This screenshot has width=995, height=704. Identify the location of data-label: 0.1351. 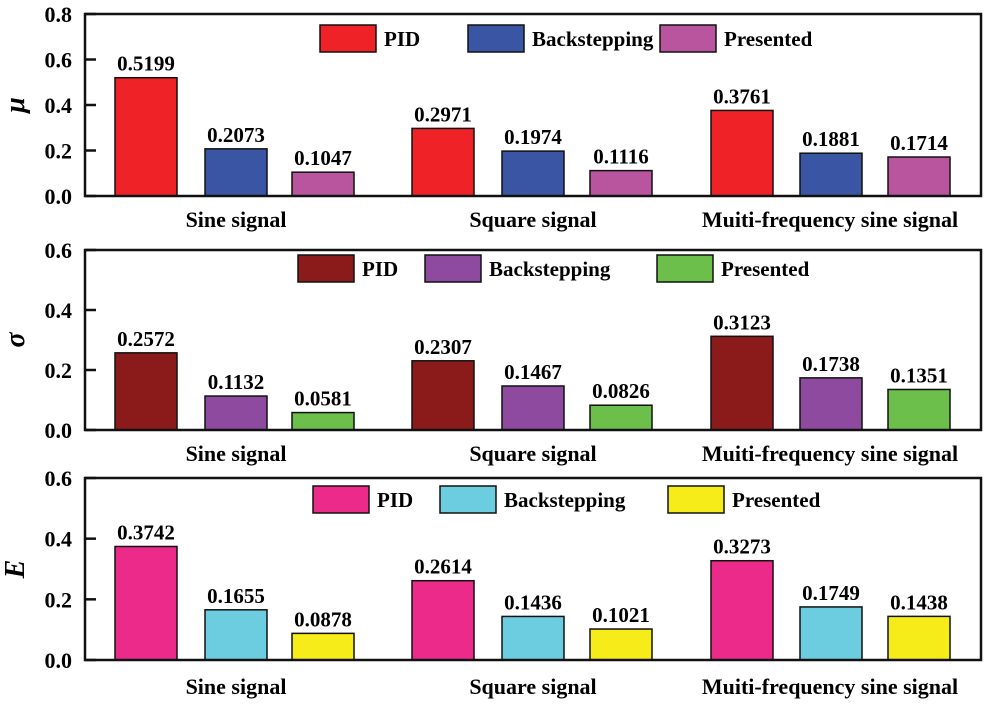
(919, 375).